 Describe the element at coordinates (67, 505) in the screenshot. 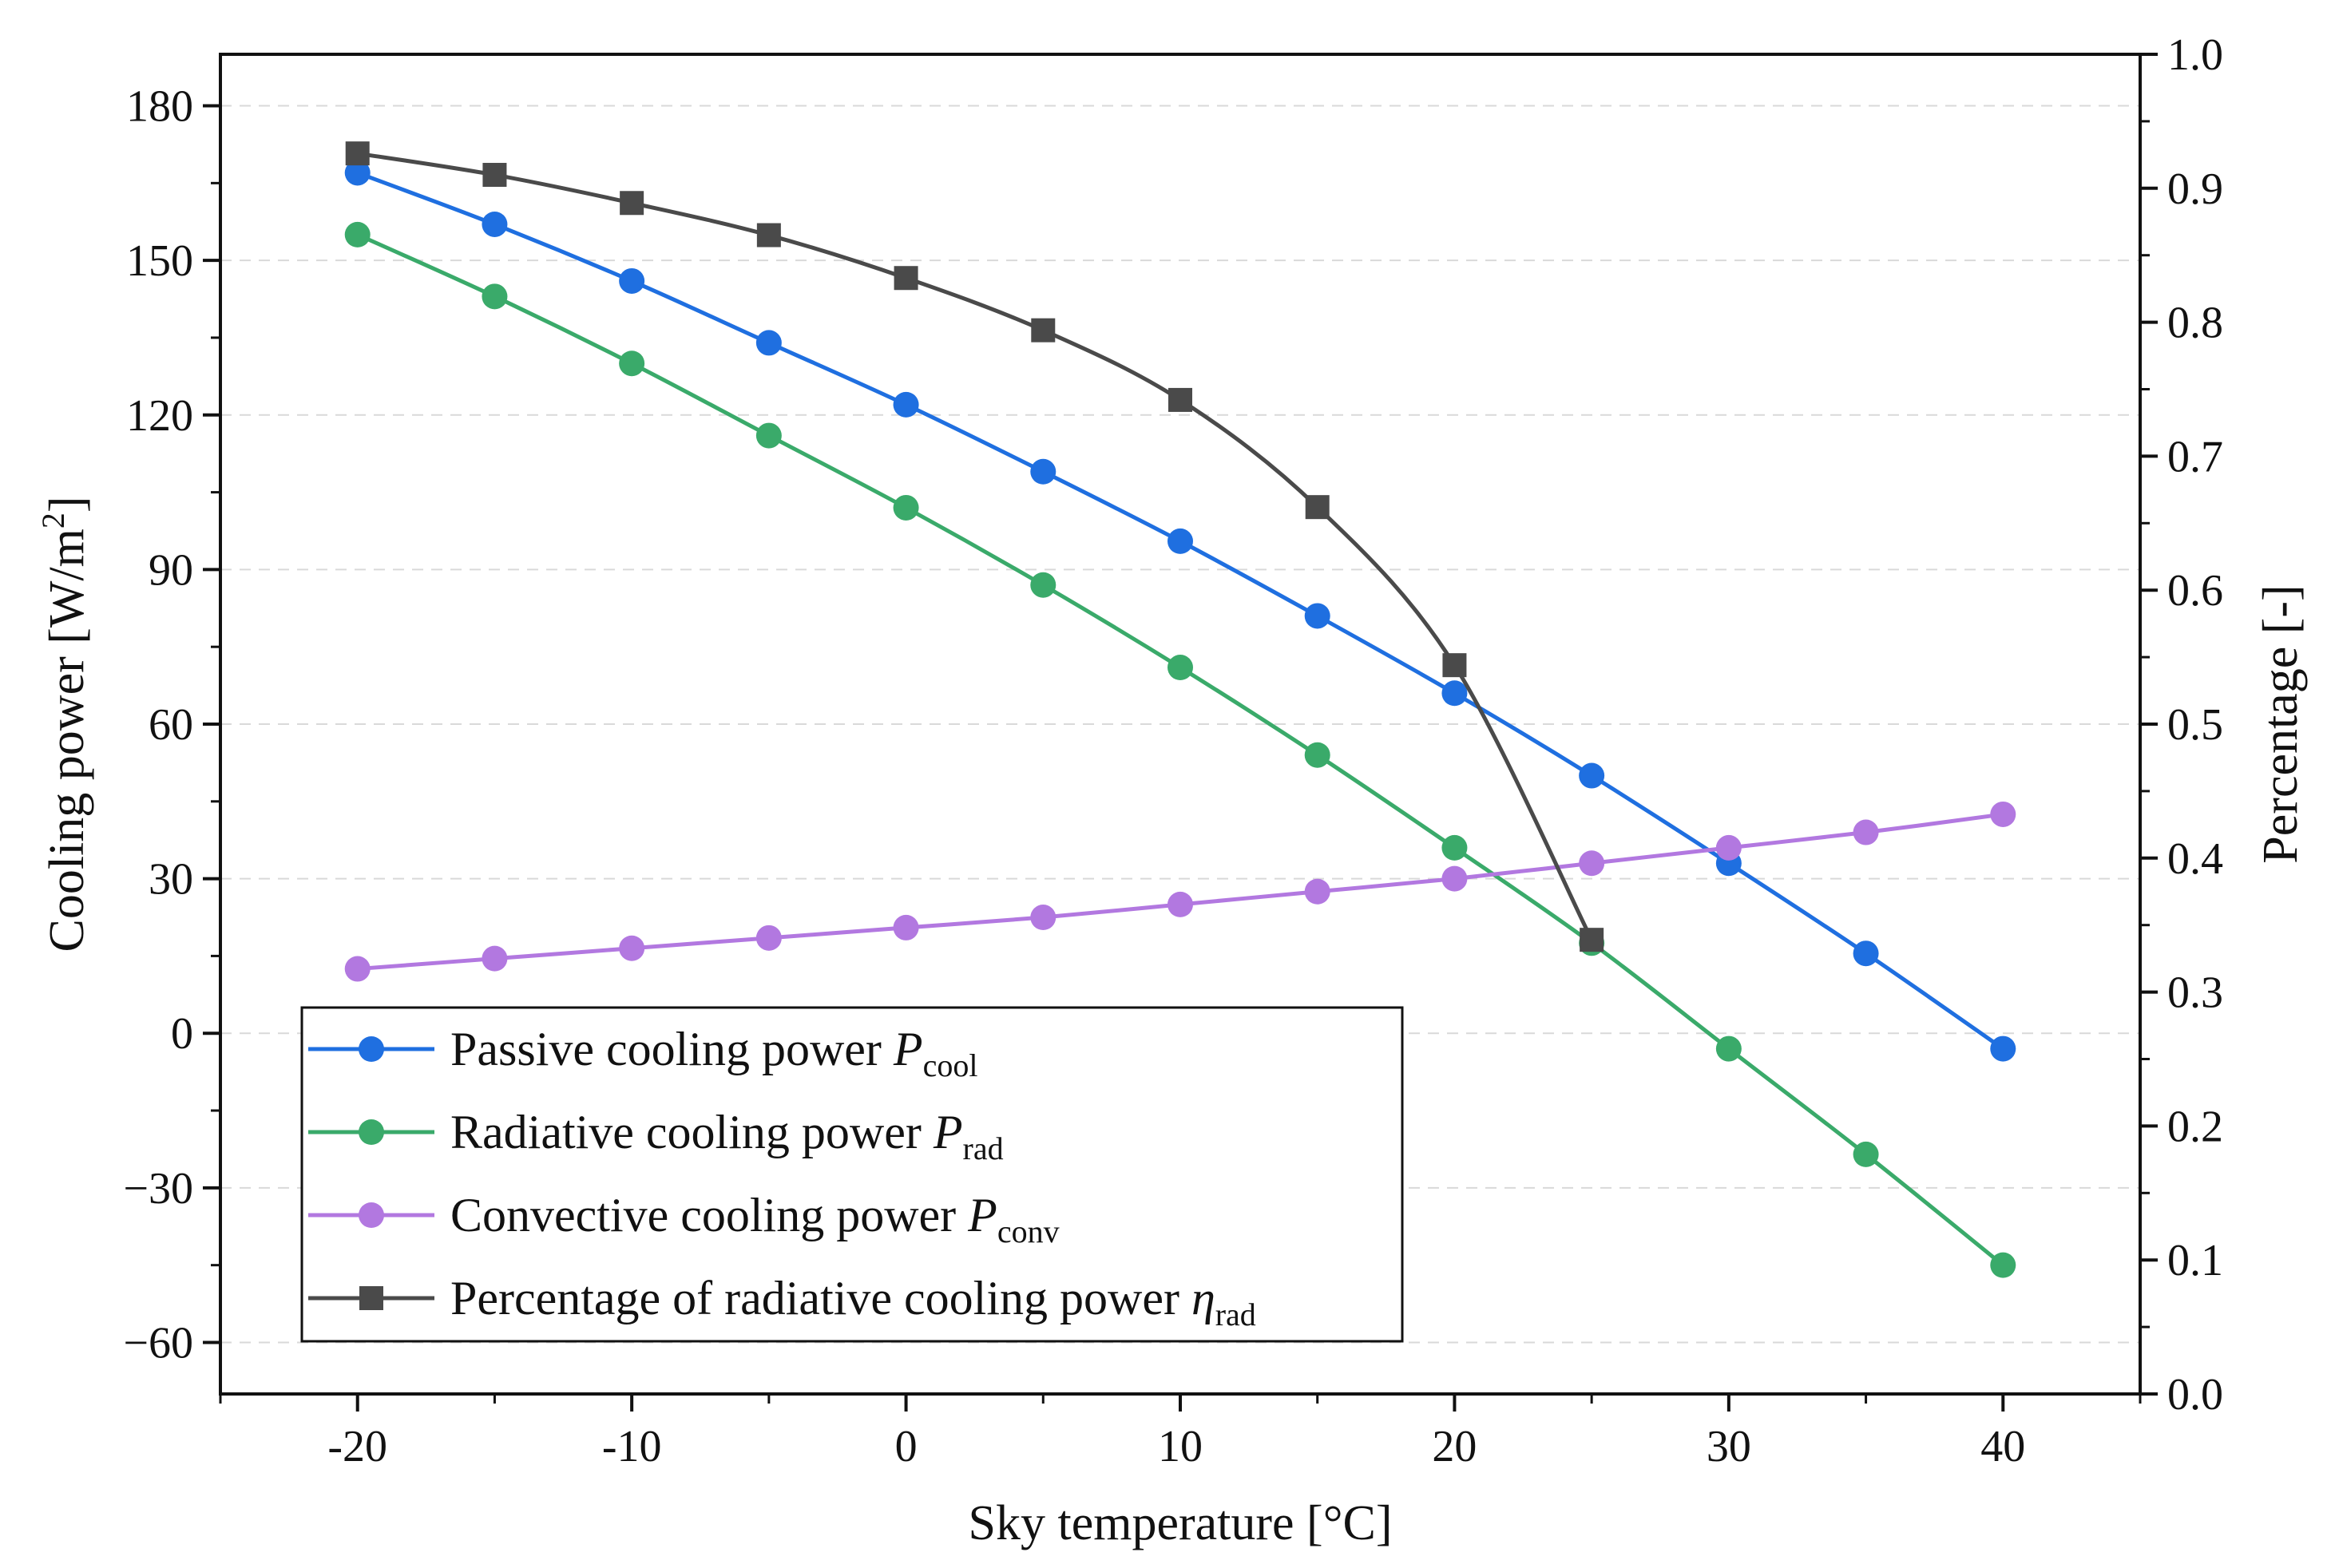

I see `y-axis-title-end: ]` at that location.